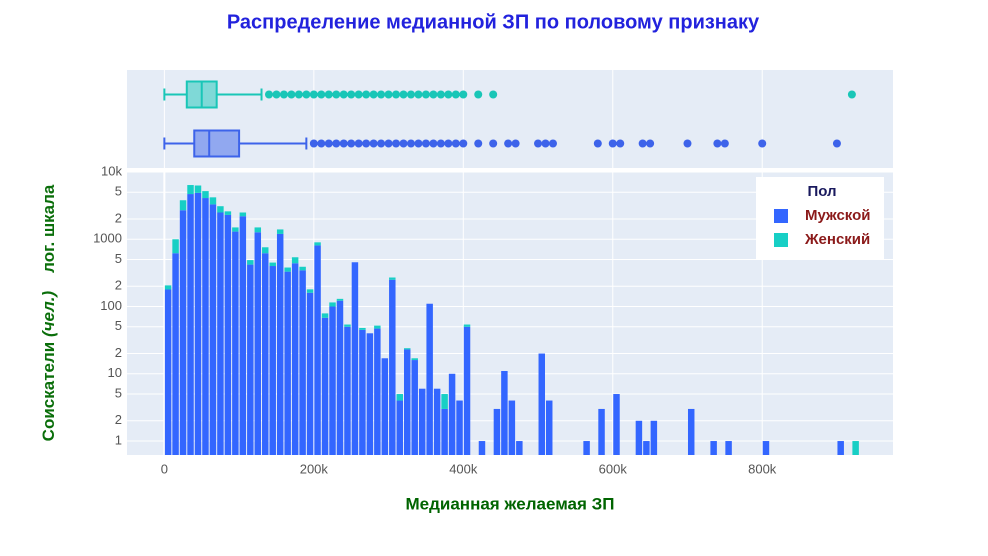 Image resolution: width=988 pixels, height=556 pixels. I want to click on y-tick-label: 1, so click(118, 439).